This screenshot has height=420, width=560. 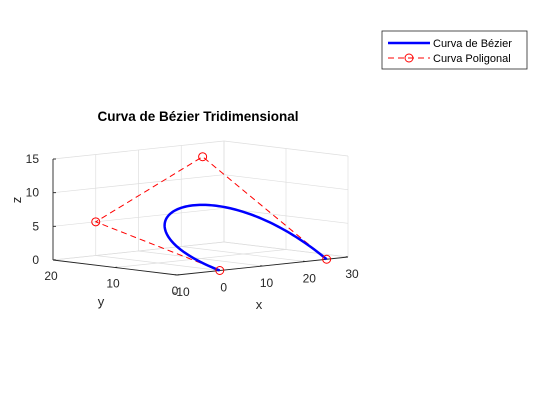 I want to click on plot-area, so click(x=211, y=213).